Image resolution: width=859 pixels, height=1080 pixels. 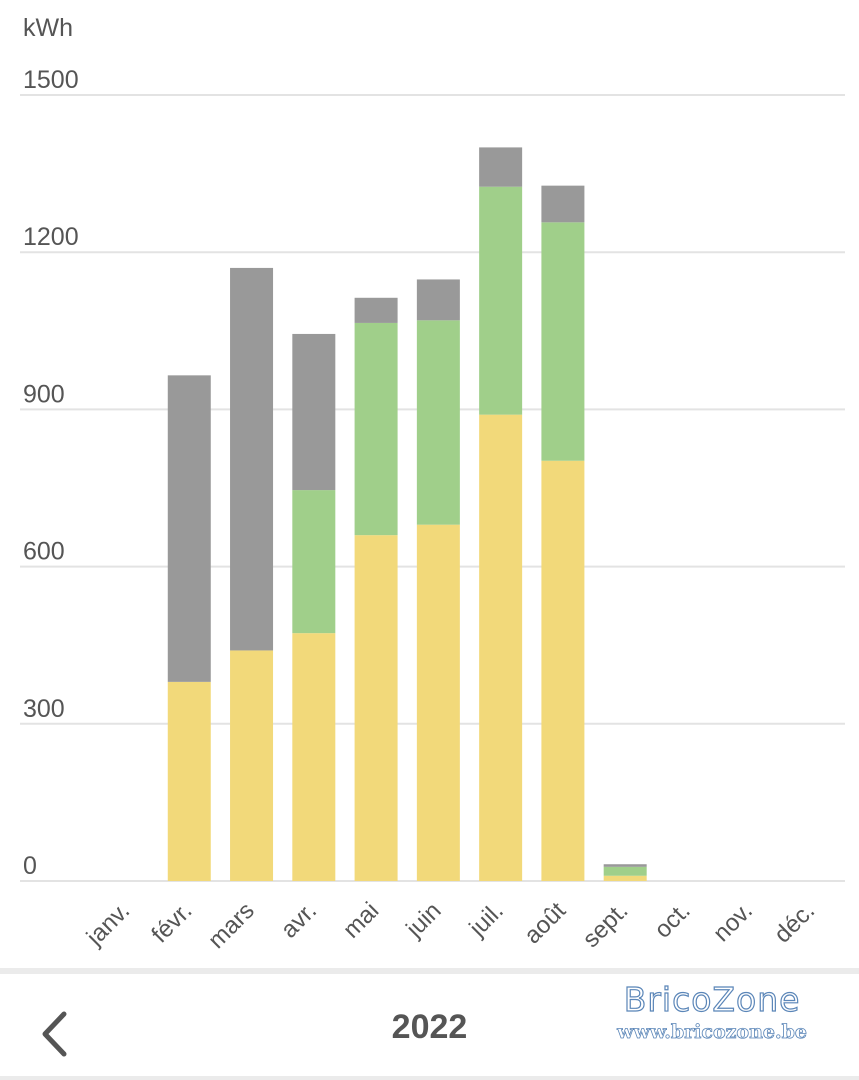 I want to click on x-tick-label: sept., so click(x=606, y=925).